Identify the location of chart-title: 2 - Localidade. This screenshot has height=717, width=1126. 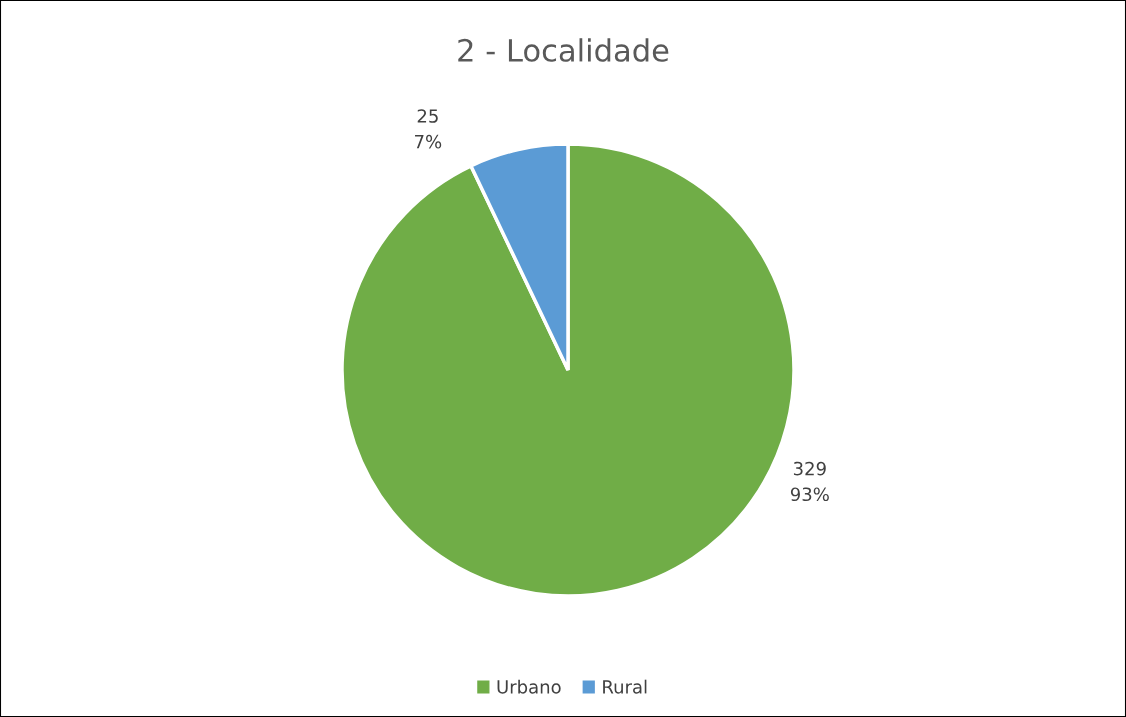
(563, 50).